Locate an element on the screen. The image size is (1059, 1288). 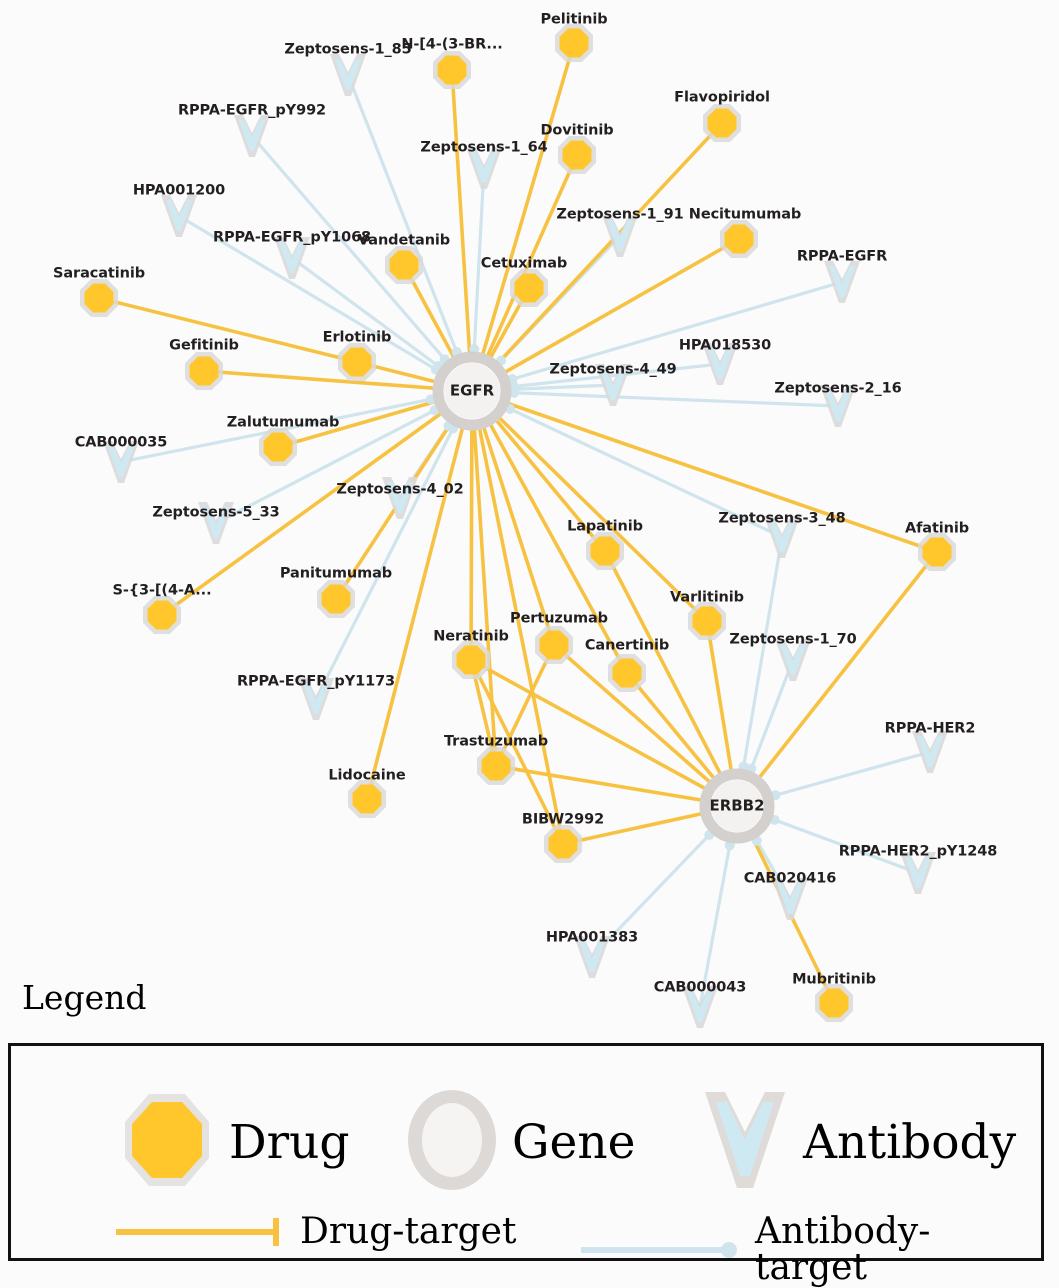
legend-edge-drug-target-label: Drug-target is located at coordinates (408, 1231).